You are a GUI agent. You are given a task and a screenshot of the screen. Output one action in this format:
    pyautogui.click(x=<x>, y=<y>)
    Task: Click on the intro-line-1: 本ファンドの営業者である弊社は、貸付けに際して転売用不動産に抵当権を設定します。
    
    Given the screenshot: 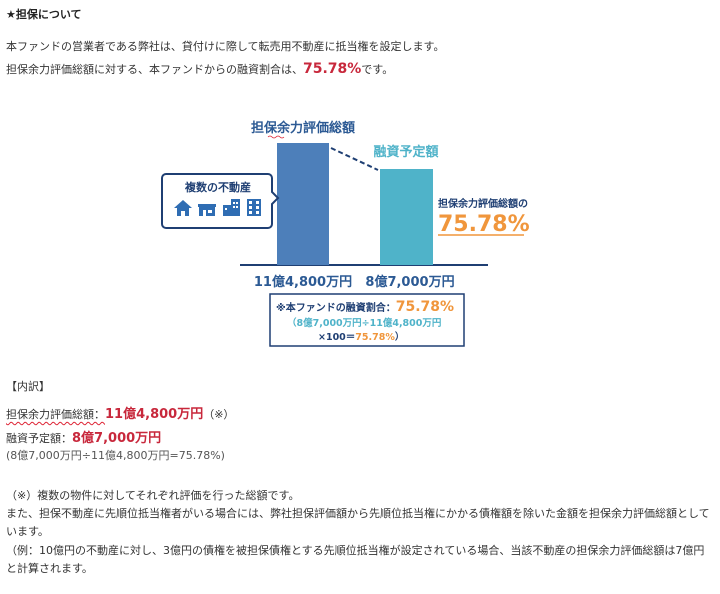 What is the action you would take?
    pyautogui.click(x=225, y=46)
    